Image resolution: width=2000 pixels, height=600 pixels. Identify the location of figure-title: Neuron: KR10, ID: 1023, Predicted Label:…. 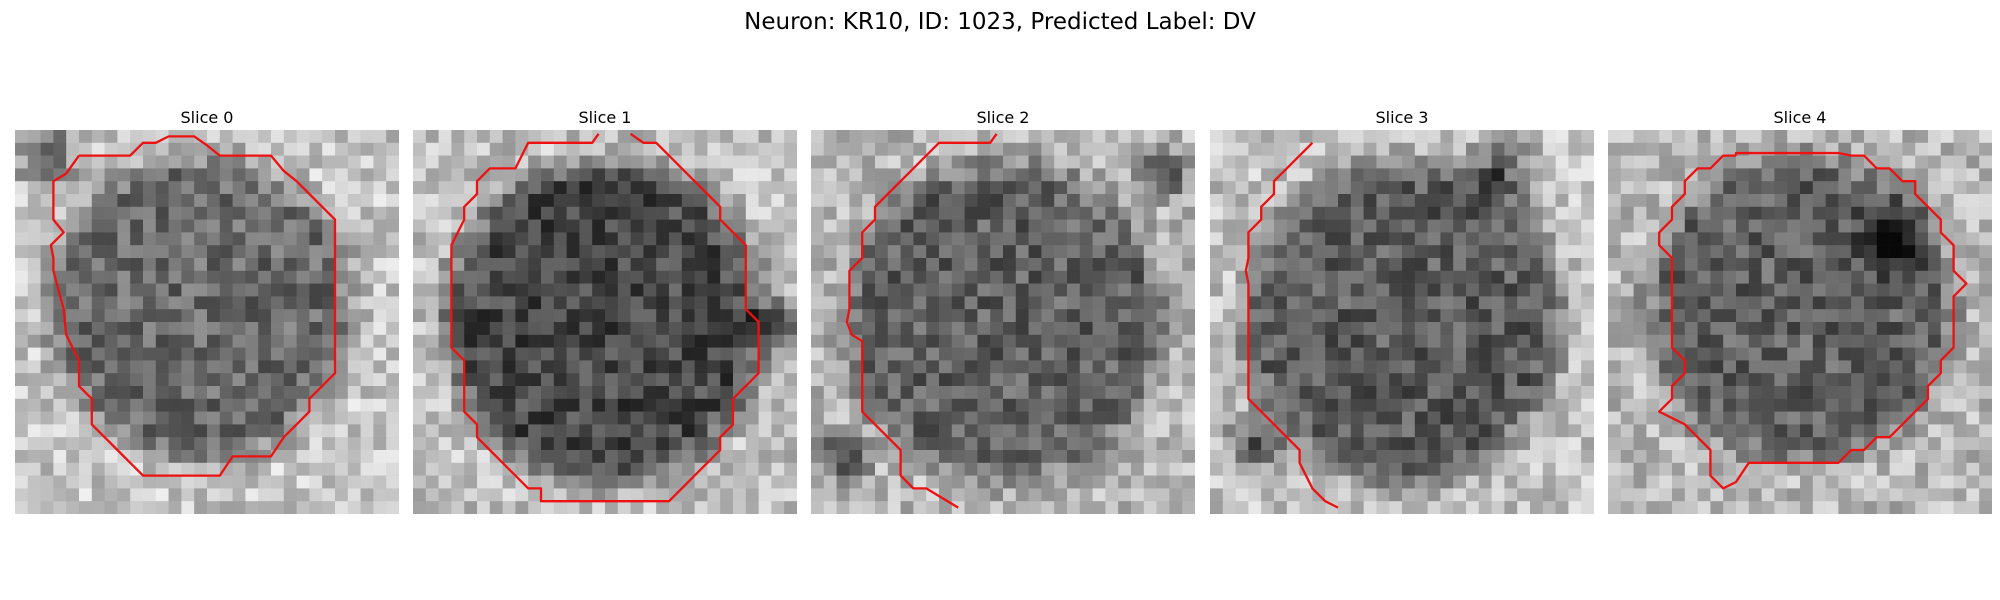
(1000, 22).